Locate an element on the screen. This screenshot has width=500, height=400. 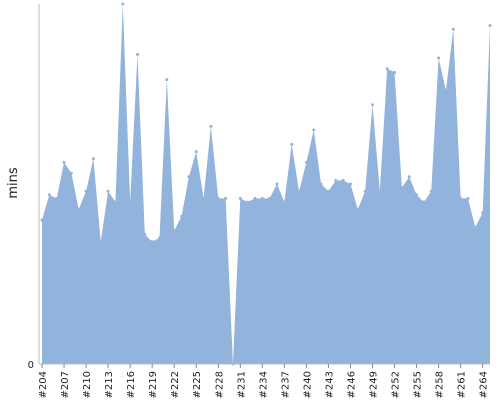
x-tick-label: #240 is located at coordinates (307, 384).